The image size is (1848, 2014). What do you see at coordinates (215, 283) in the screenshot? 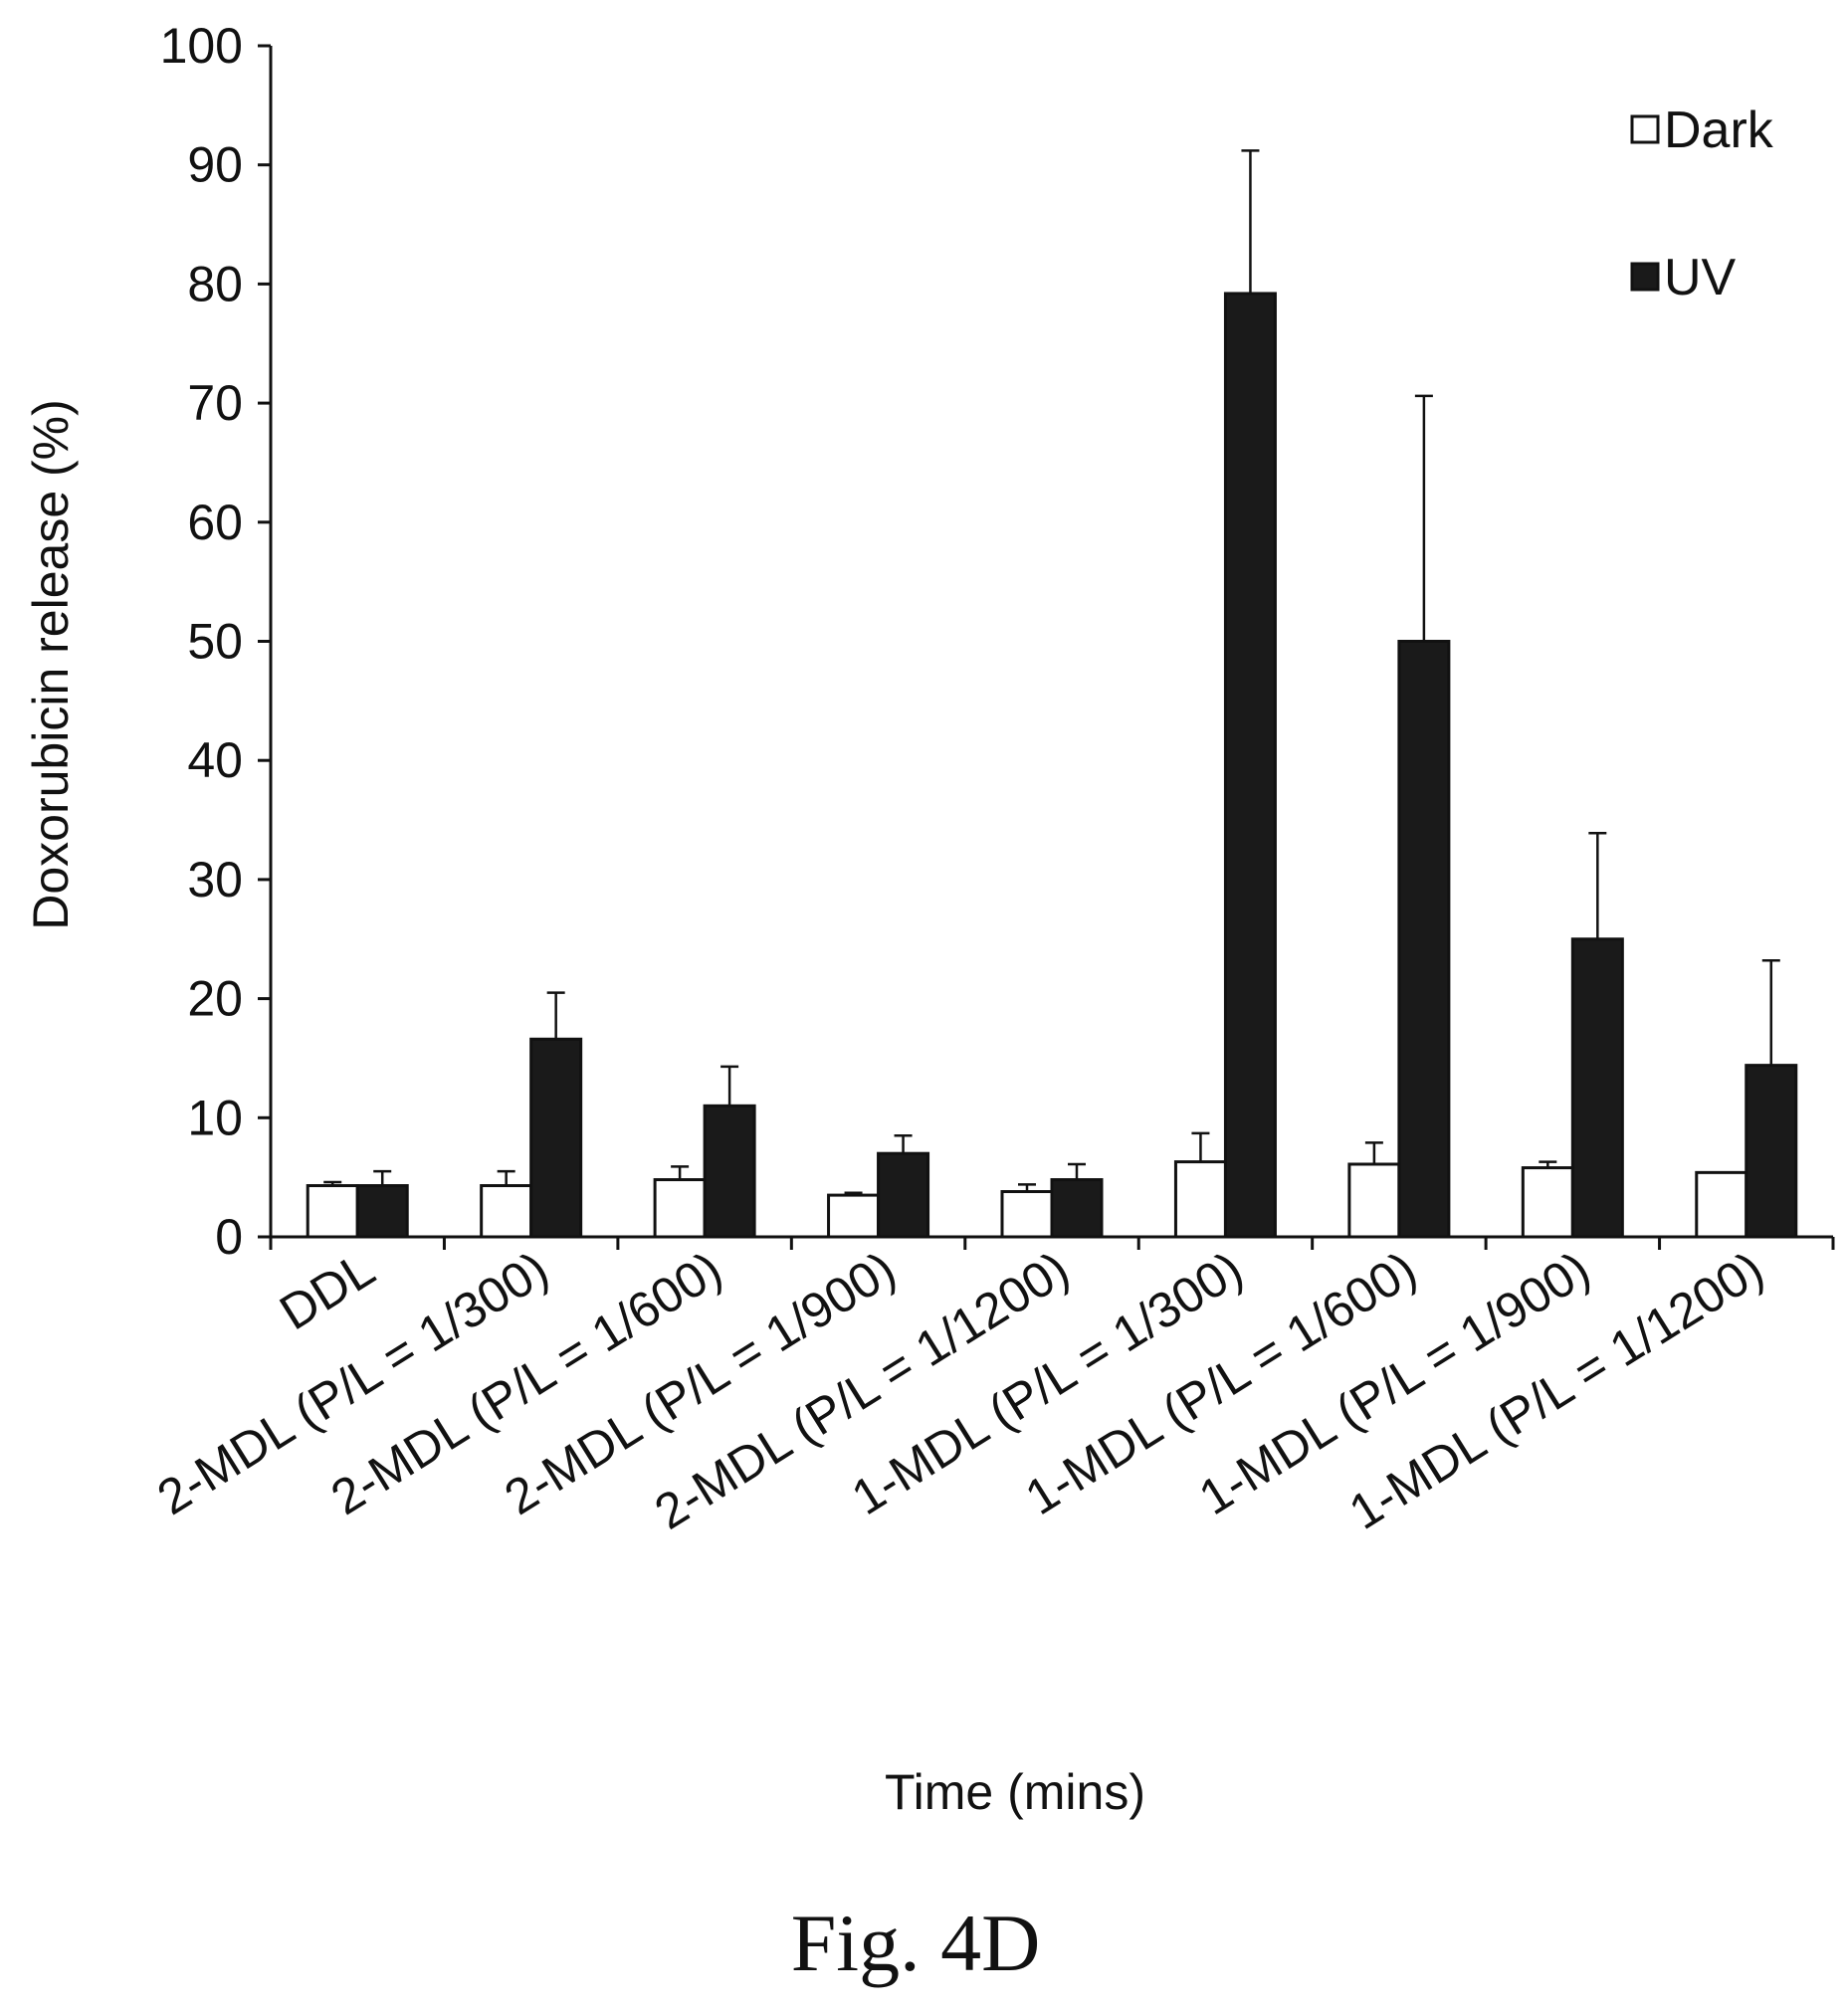
I see `y-tick-label: 80` at bounding box center [215, 283].